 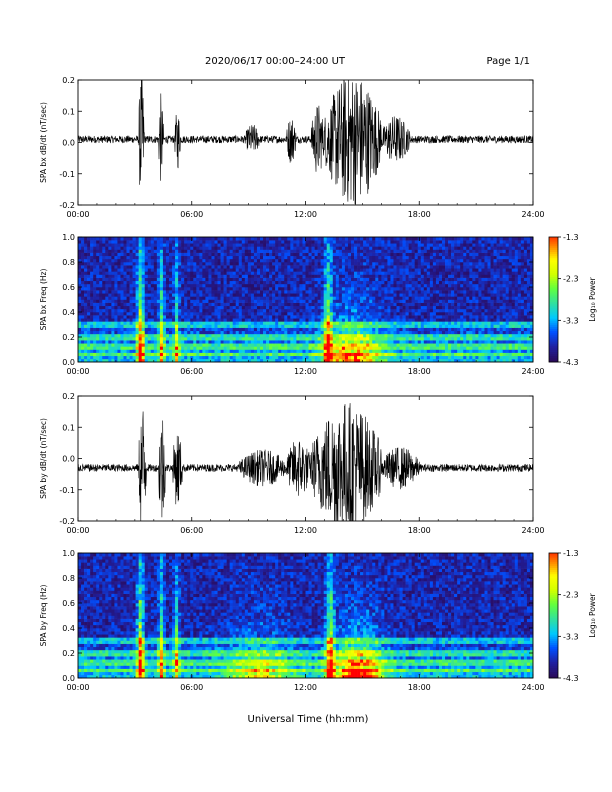 What do you see at coordinates (508, 61) in the screenshot?
I see `page-indicator: Page 1/1` at bounding box center [508, 61].